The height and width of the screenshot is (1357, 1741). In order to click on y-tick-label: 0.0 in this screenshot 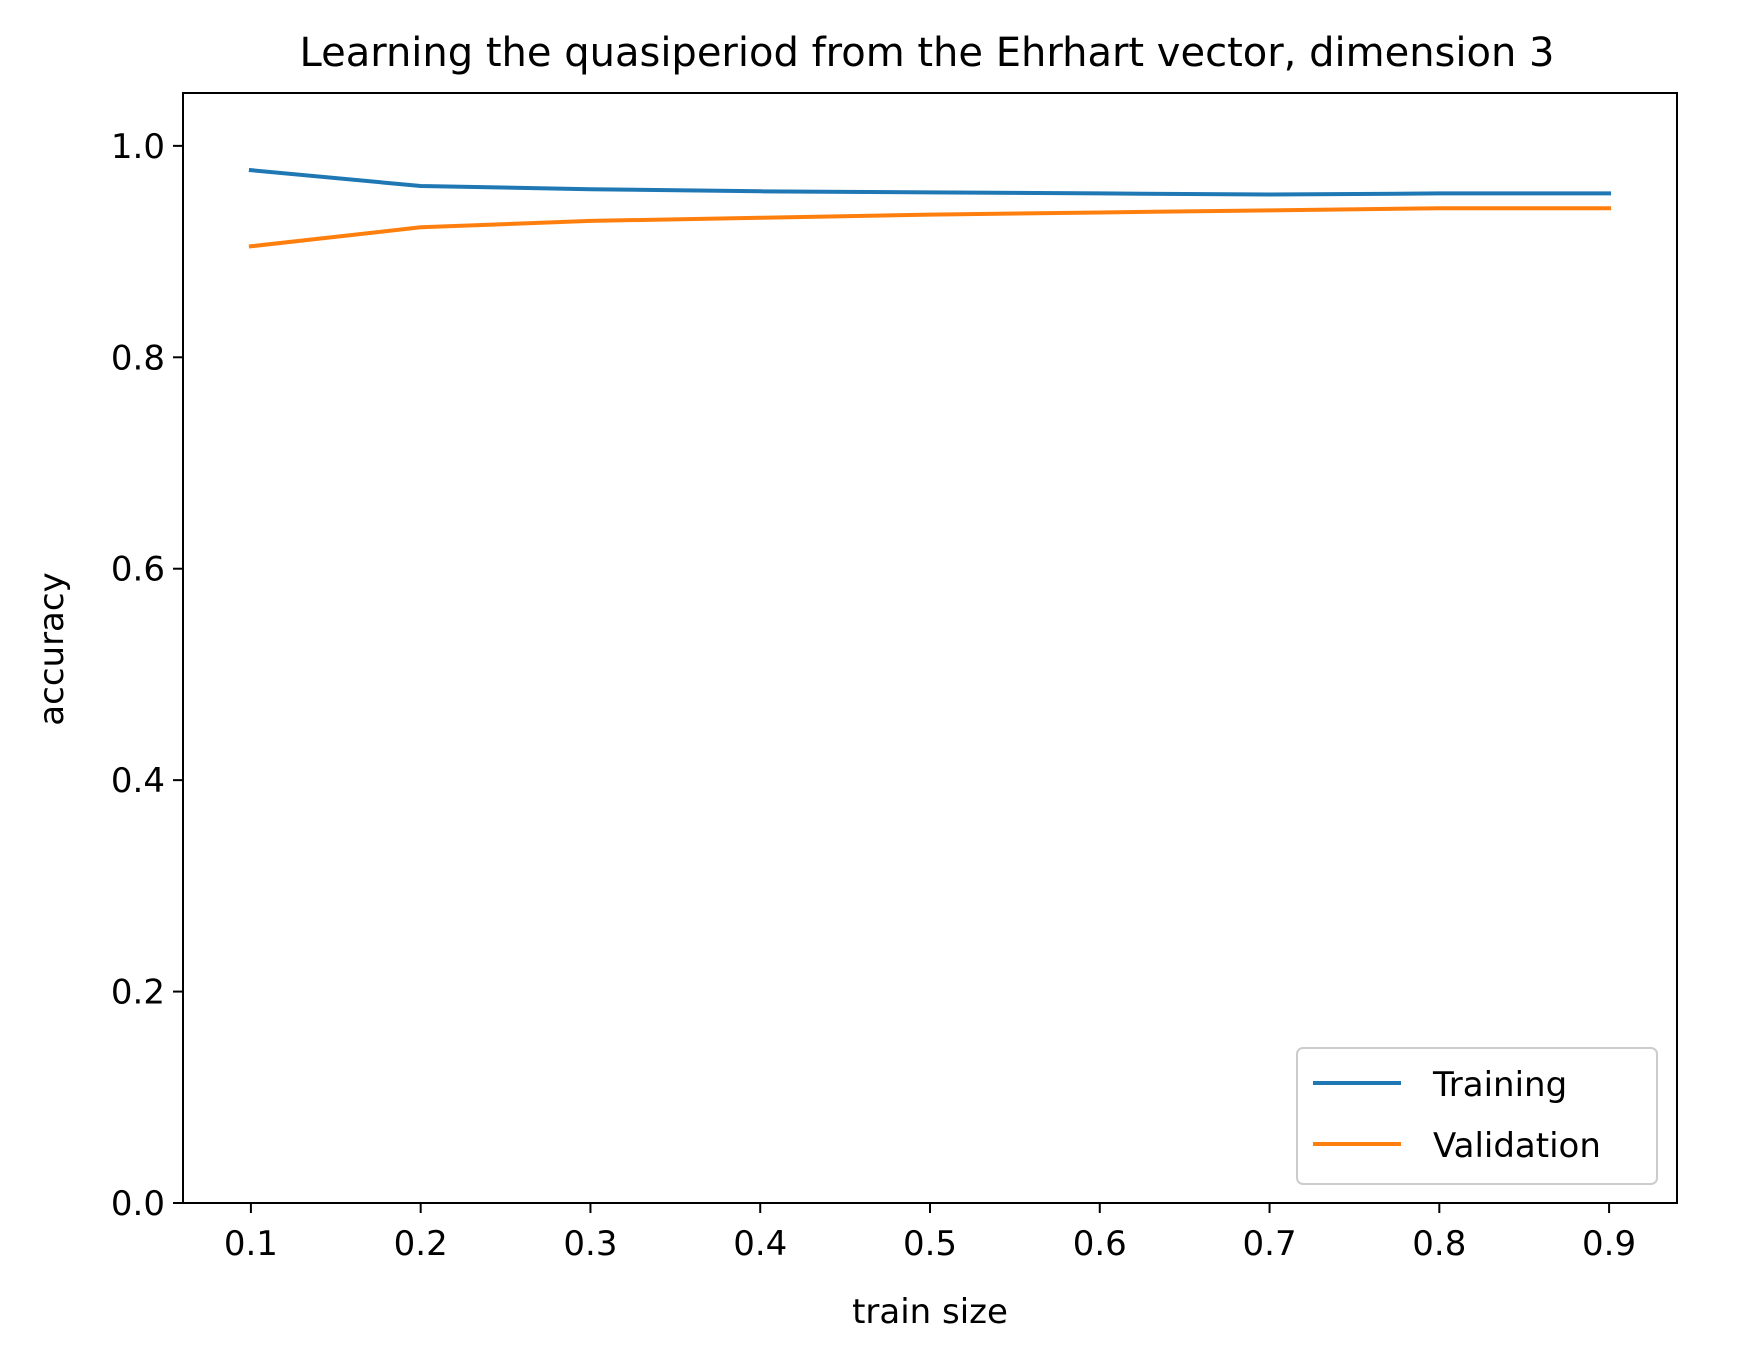, I will do `click(138, 1204)`.